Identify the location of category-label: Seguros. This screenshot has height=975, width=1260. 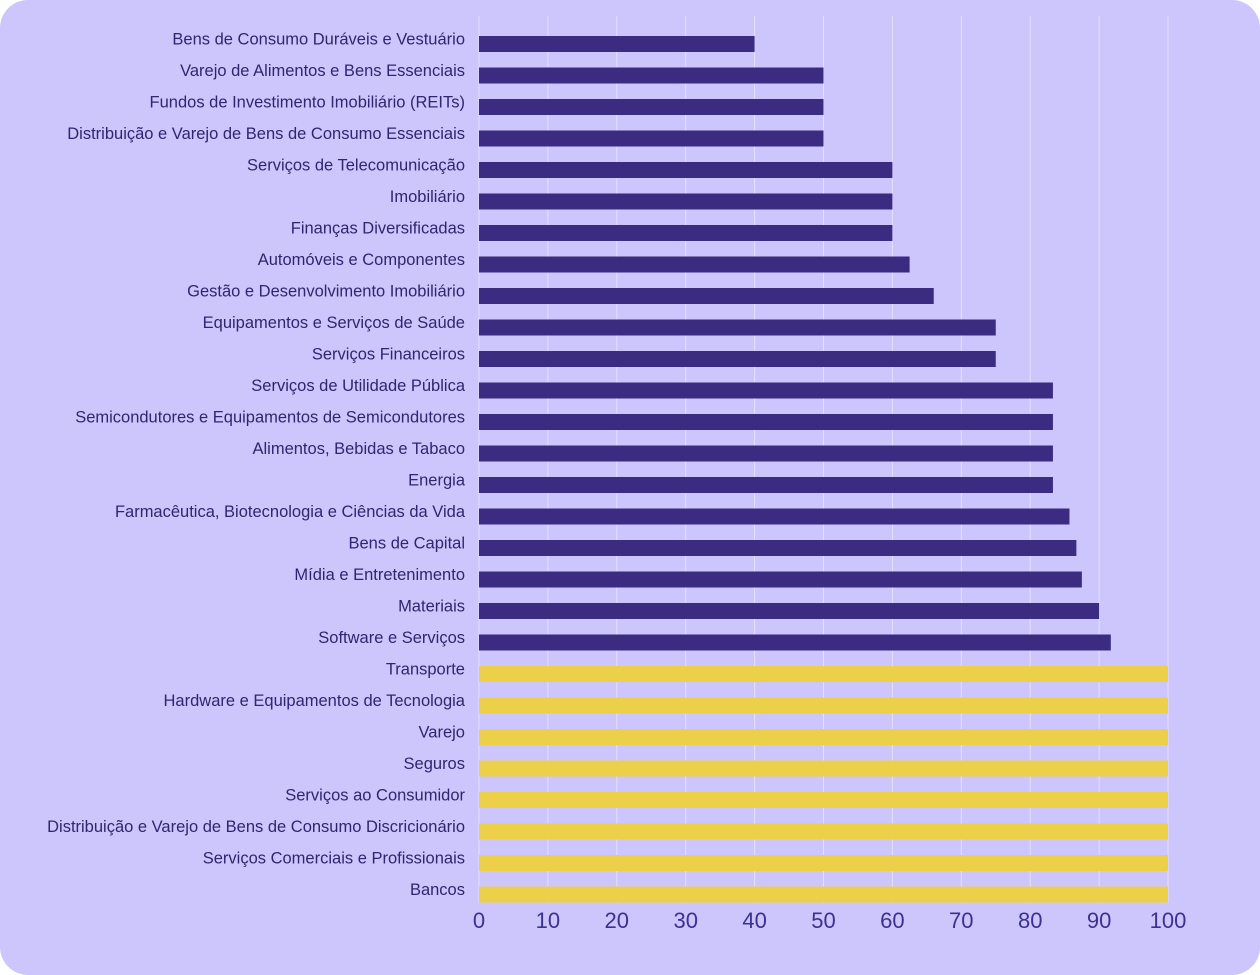
(434, 764).